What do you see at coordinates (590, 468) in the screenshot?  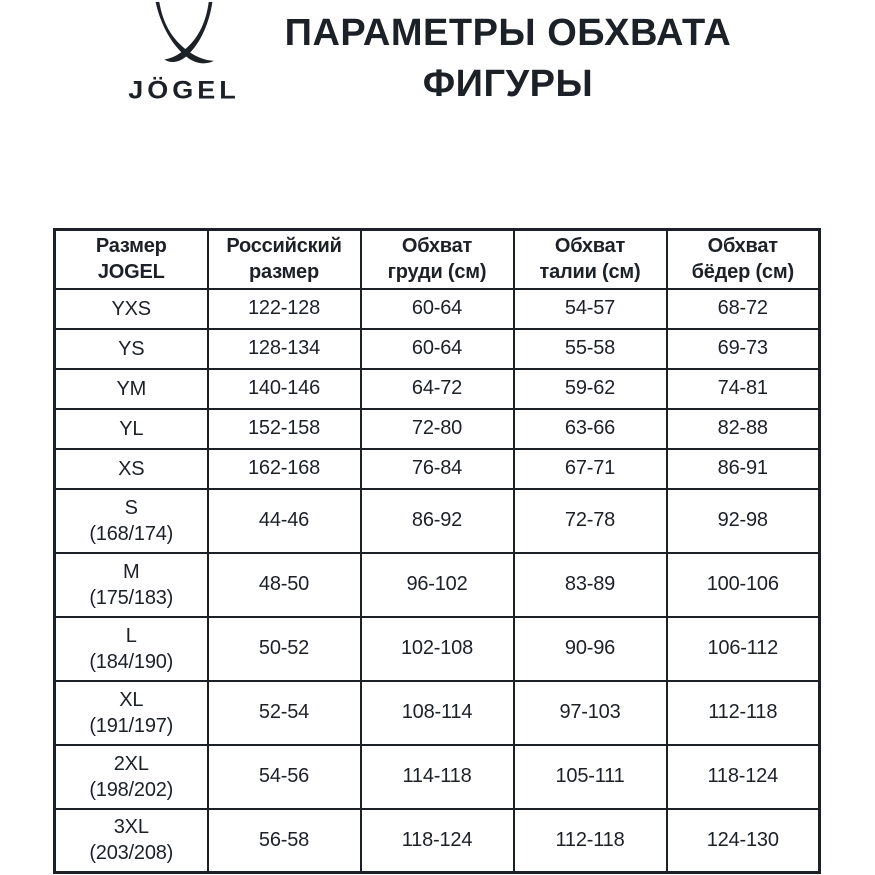 I see `cell-waist: 67-71` at bounding box center [590, 468].